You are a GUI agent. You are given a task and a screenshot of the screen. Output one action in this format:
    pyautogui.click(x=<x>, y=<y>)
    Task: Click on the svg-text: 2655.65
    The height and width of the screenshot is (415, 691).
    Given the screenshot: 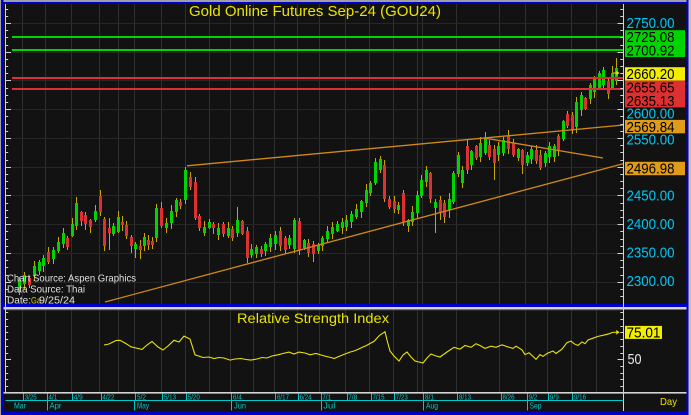 What is the action you would take?
    pyautogui.click(x=651, y=88)
    